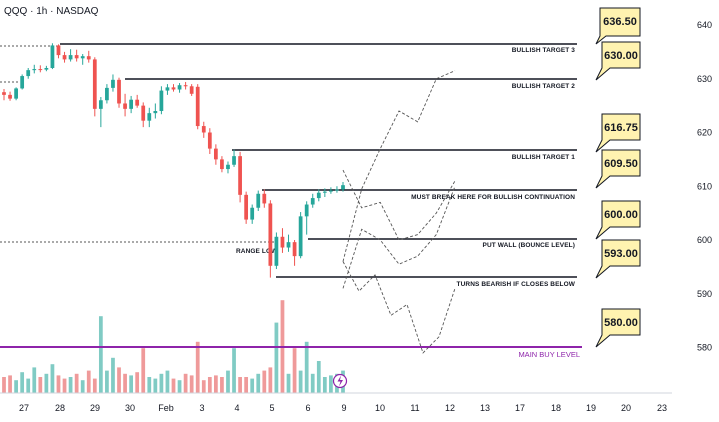 The height and width of the screenshot is (422, 719). I want to click on x-tick-label: 27, so click(24, 408).